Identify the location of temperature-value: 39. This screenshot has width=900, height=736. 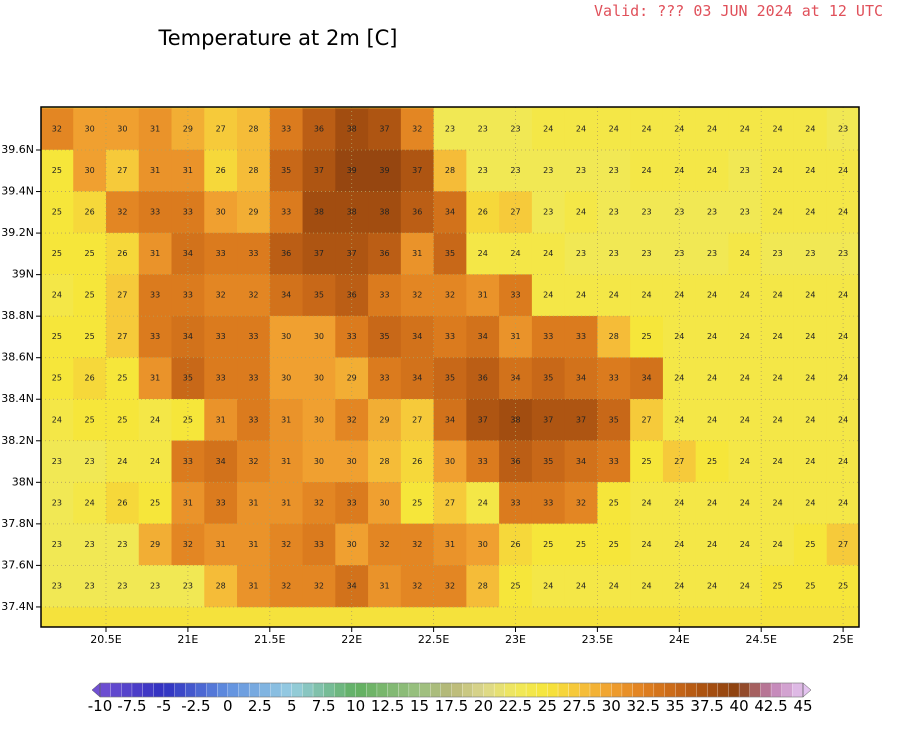
(384, 170).